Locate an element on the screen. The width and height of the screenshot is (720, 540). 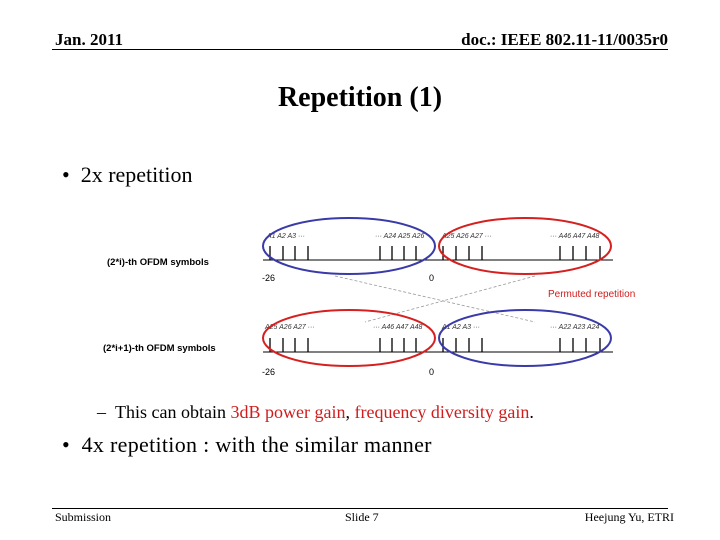
row2-symbols-right1: A1 A2 A3 ··· is located at coordinates (460, 327).